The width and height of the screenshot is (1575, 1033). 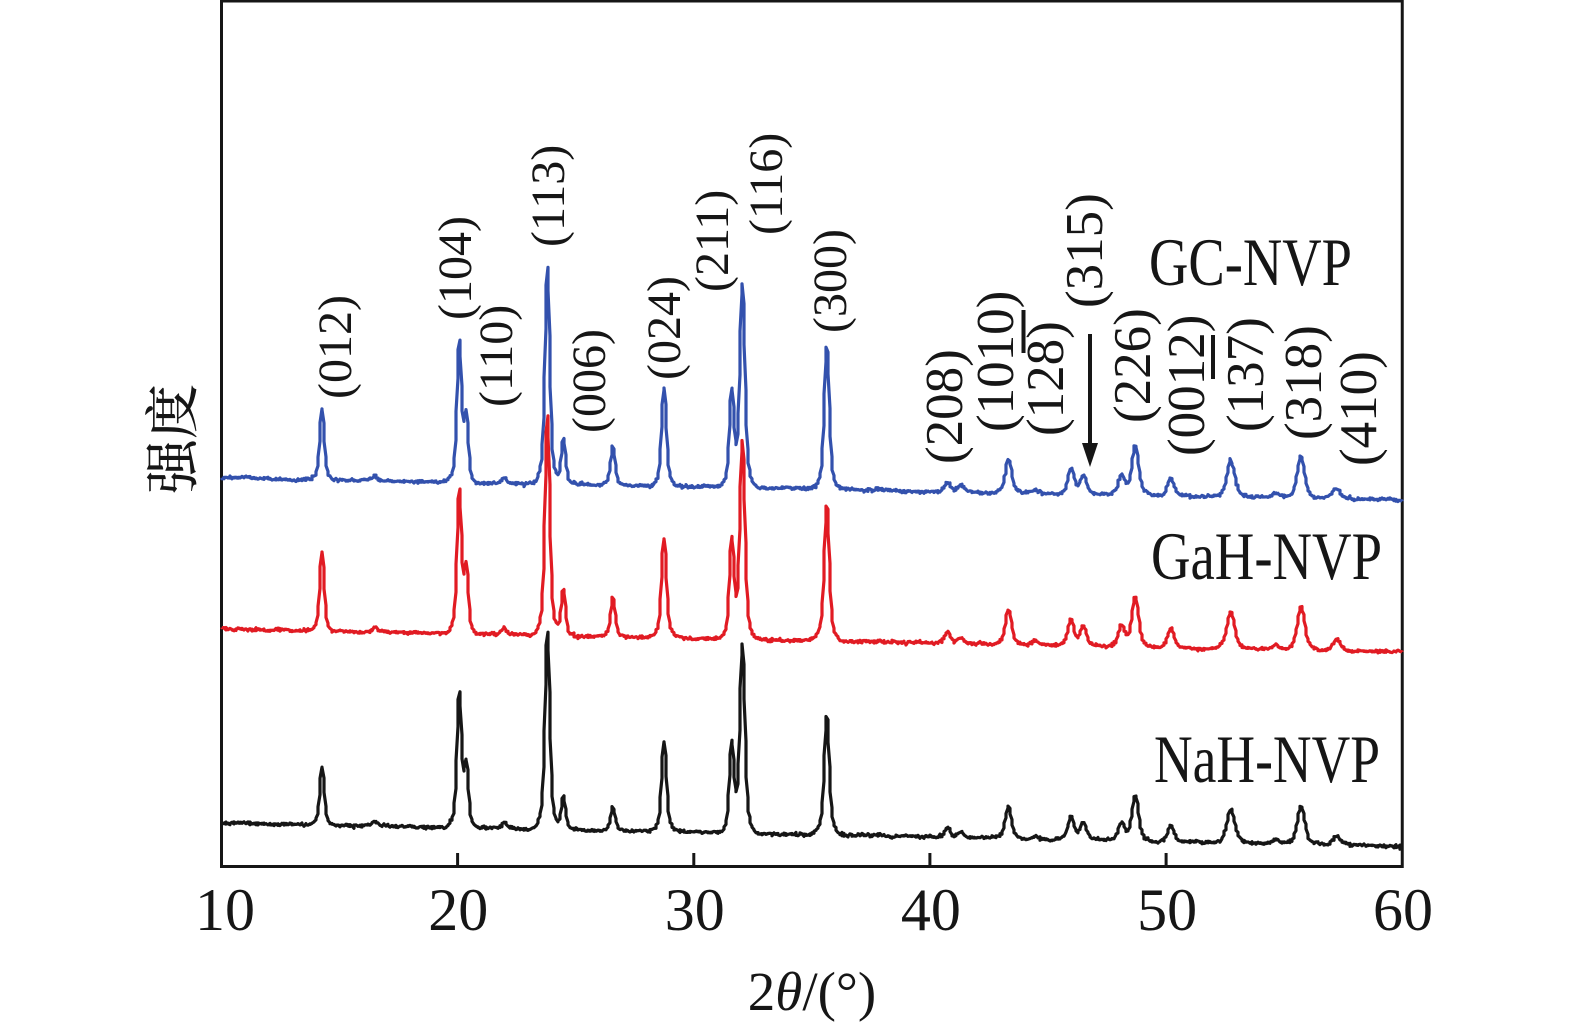 I want to click on svg-text: 20, so click(x=458, y=910).